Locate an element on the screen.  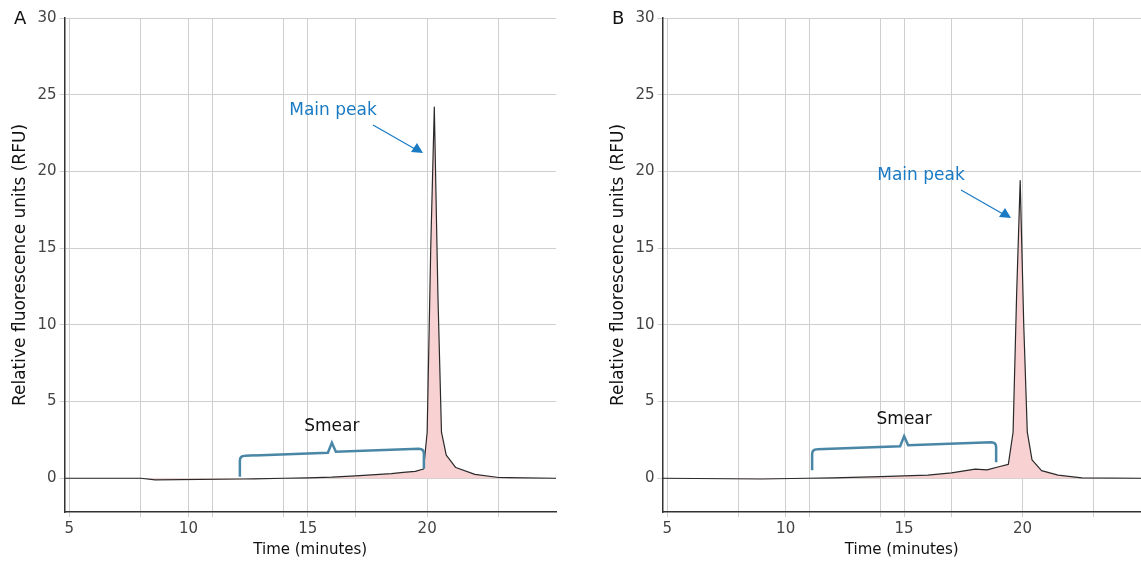
chart-title: B is located at coordinates (618, 17).